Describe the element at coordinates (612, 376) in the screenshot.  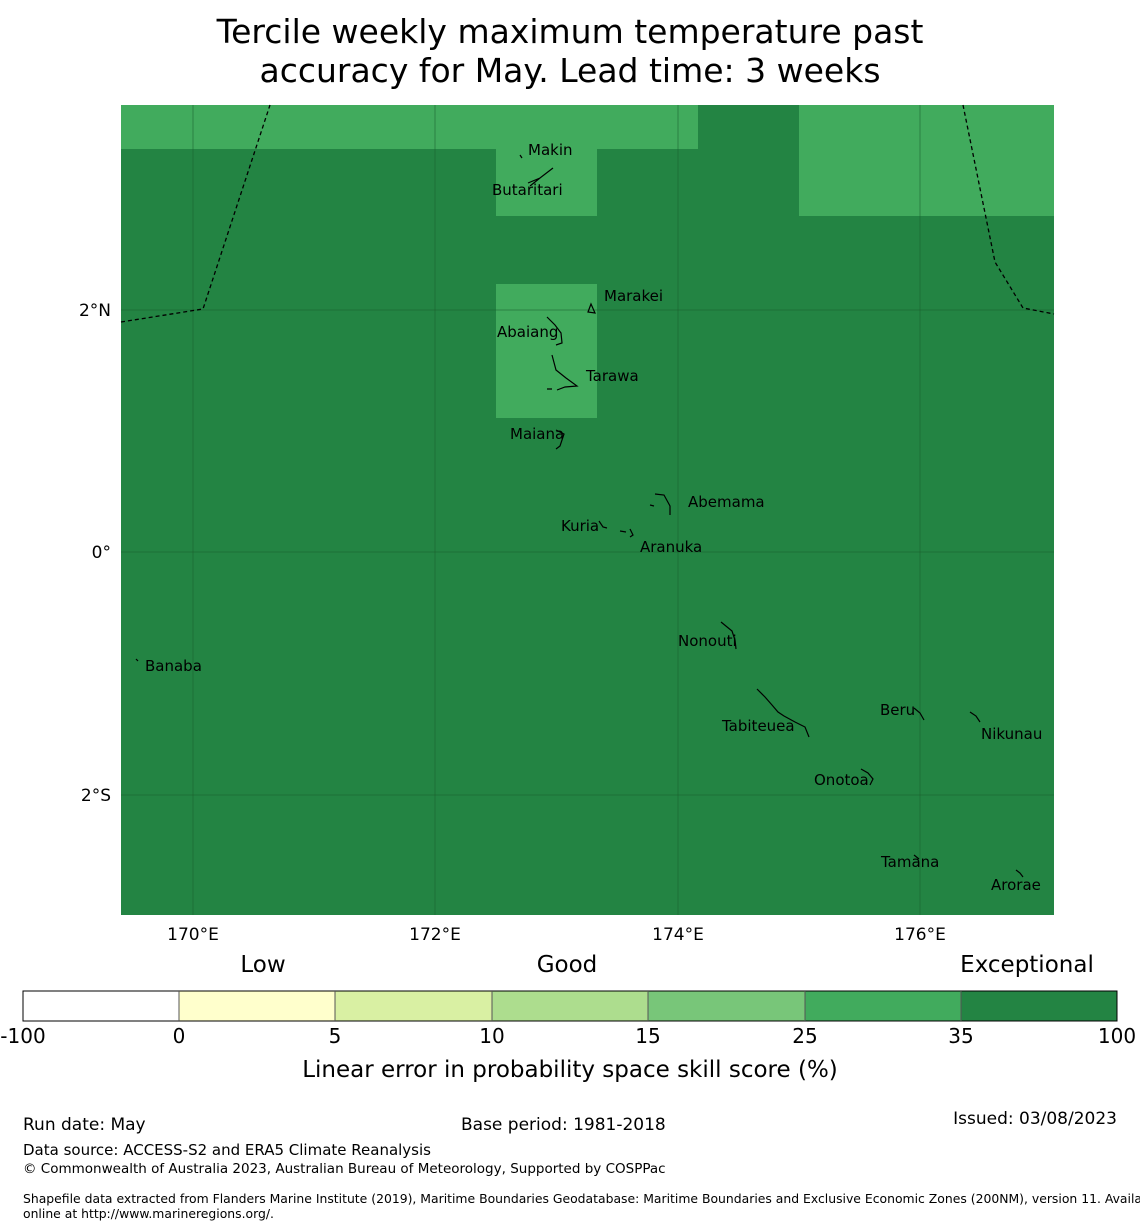
I see `island-label-tarawa: Tarawa` at that location.